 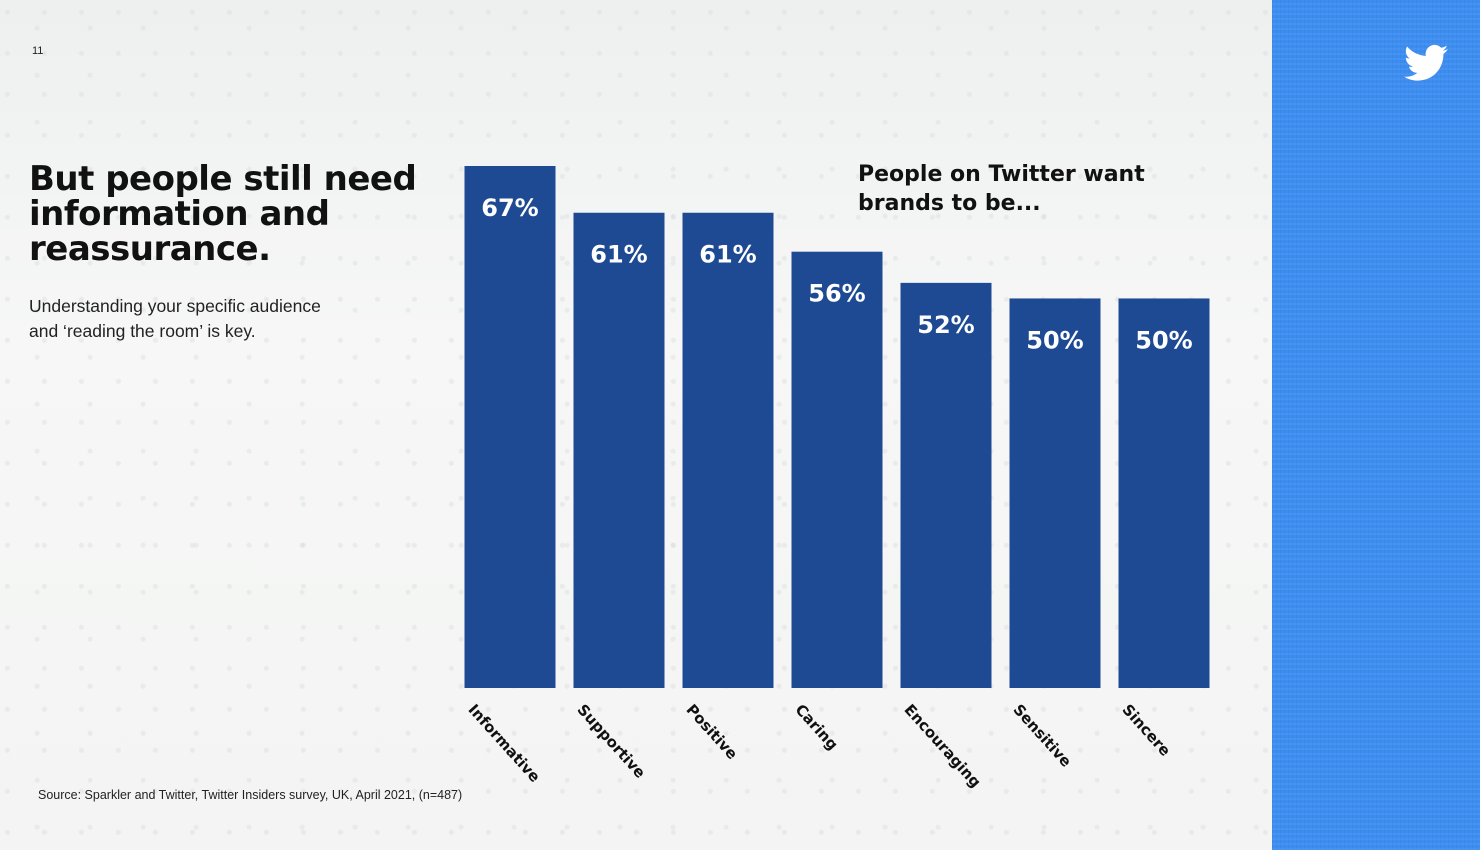 I want to click on bar-caring, so click(x=837, y=470).